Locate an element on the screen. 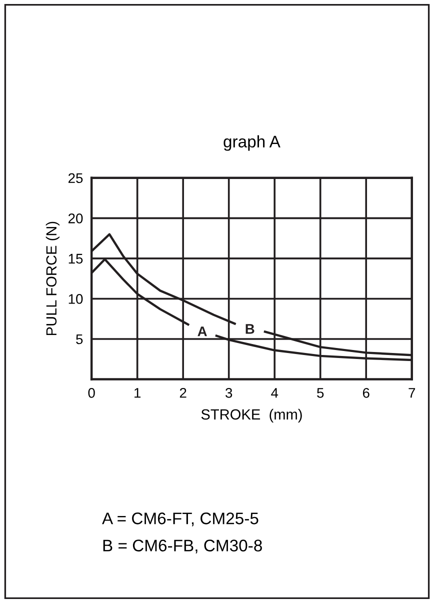  x-tick-label: 2 is located at coordinates (183, 393).